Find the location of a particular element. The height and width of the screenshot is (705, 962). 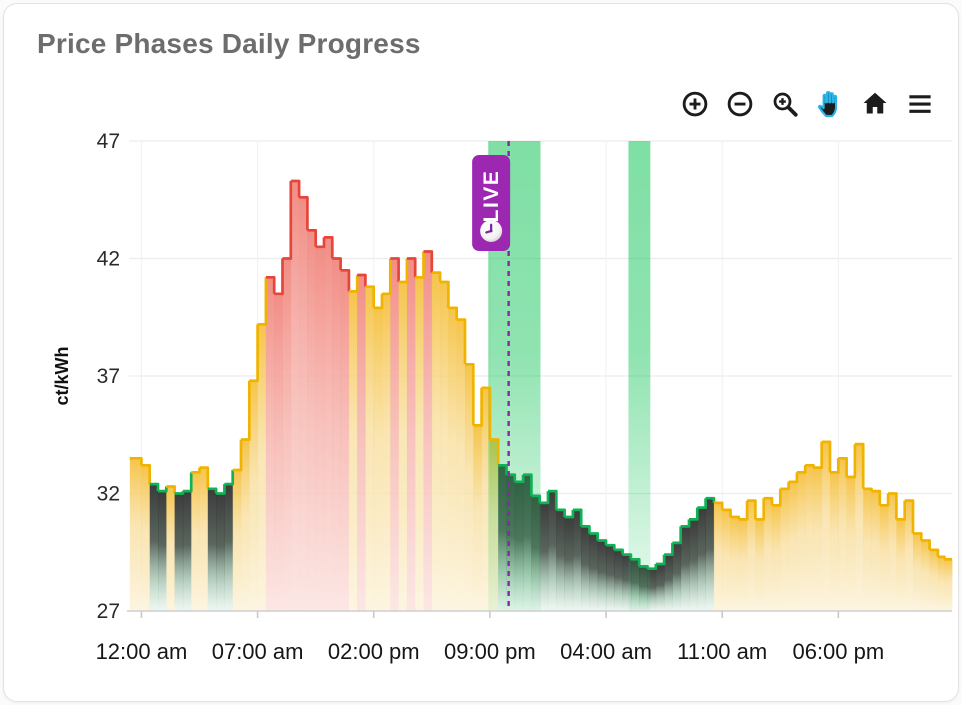

home-icon is located at coordinates (875, 103).